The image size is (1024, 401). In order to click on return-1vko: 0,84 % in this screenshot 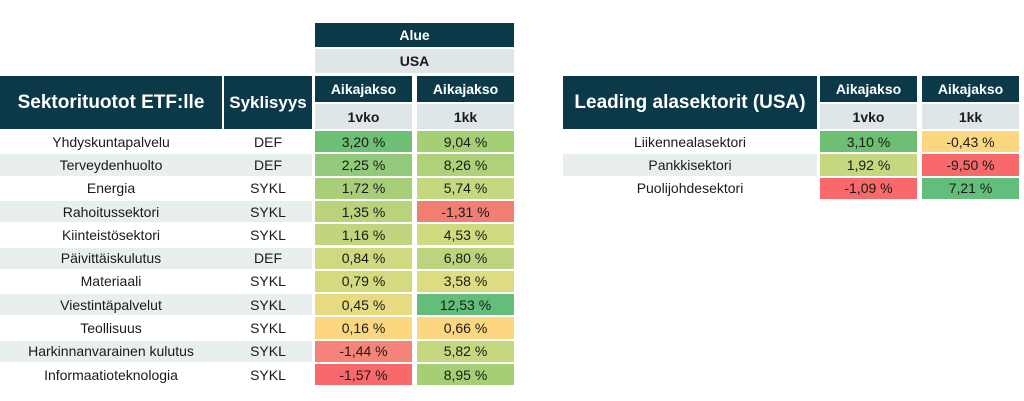, I will do `click(363, 258)`.